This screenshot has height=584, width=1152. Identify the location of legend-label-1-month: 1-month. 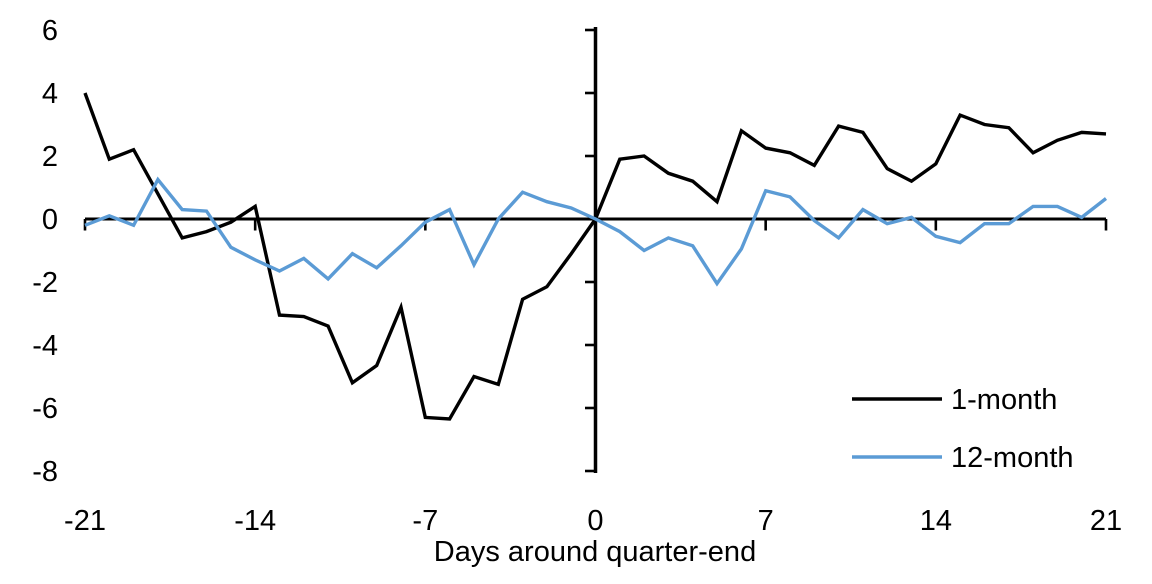
(1004, 400).